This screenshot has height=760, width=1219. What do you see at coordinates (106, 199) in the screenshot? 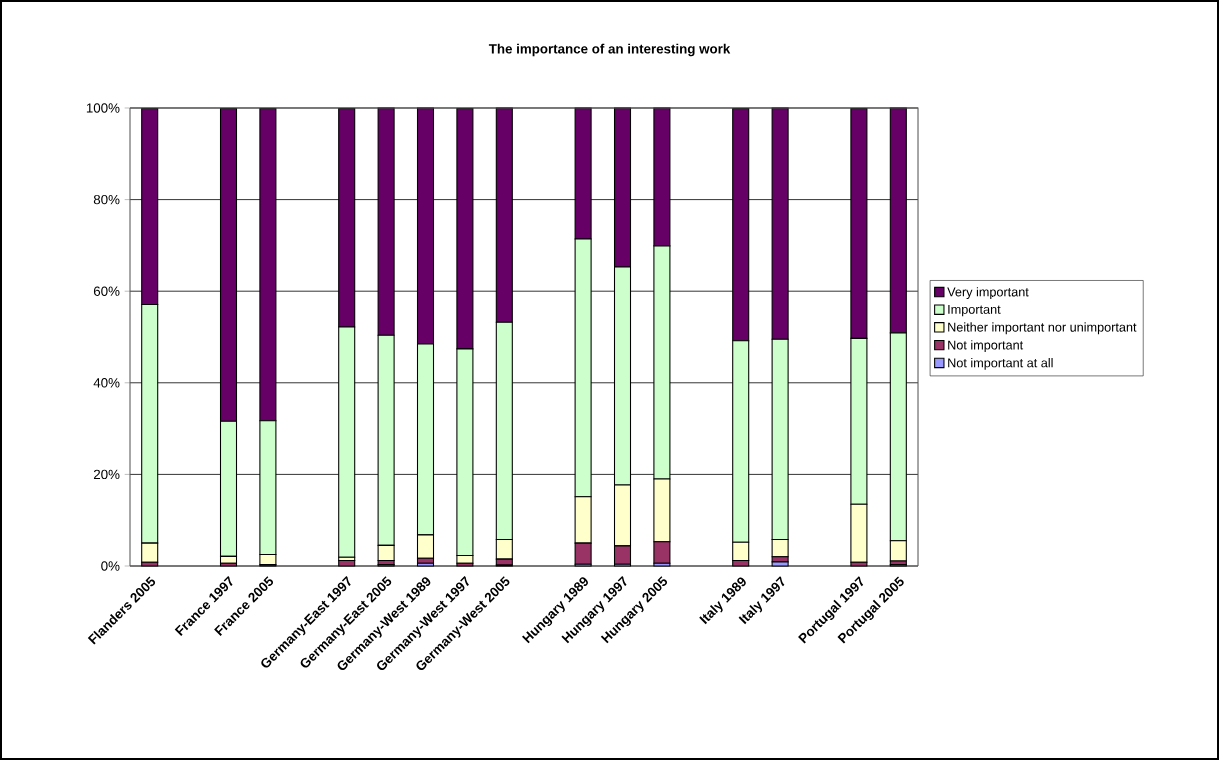
I see `y-tick-label: 80%` at bounding box center [106, 199].